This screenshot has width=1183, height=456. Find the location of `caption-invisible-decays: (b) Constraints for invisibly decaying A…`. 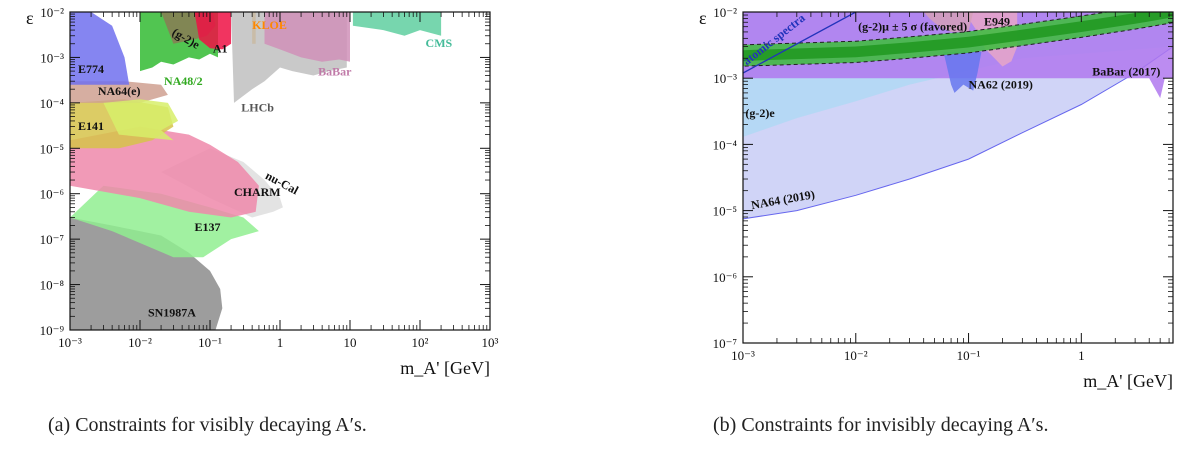

caption-invisible-decays: (b) Constraints for invisibly decaying A… is located at coordinates (881, 425).